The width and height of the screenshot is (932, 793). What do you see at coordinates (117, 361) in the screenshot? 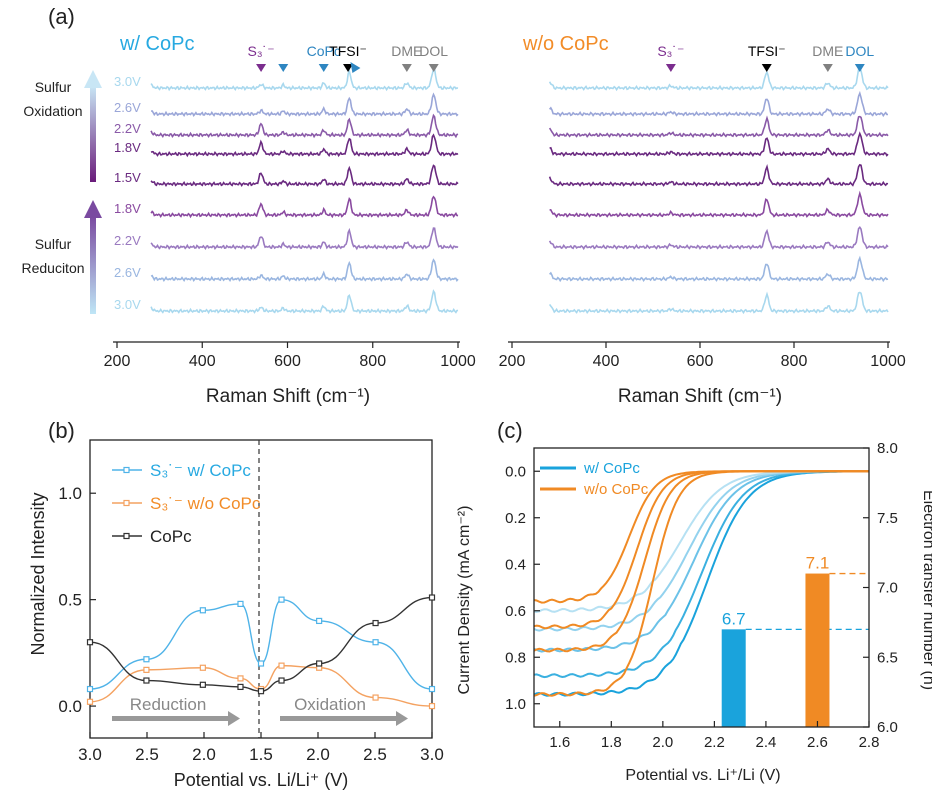
I see `x-tick-label: 200` at bounding box center [117, 361].